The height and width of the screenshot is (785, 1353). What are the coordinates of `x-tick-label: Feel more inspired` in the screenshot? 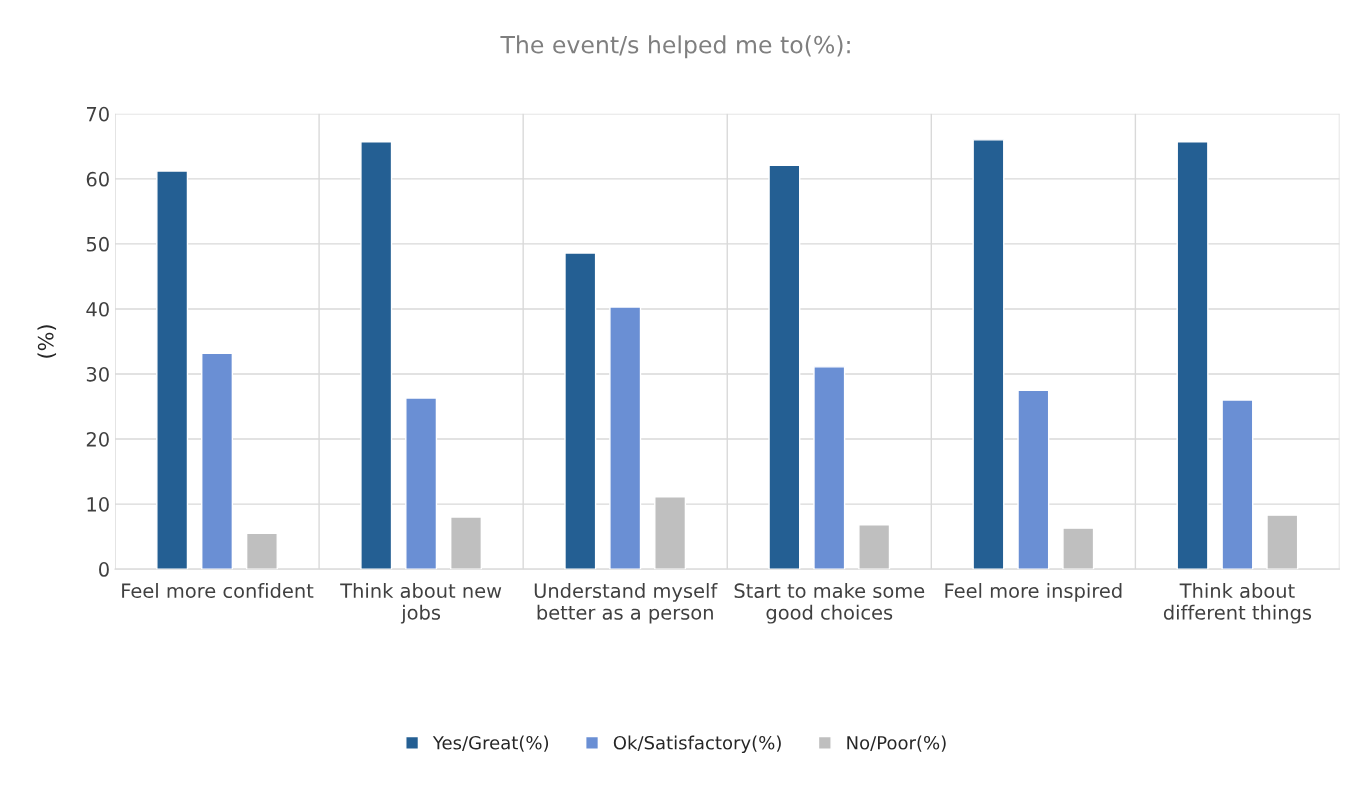 It's located at (1033, 592).